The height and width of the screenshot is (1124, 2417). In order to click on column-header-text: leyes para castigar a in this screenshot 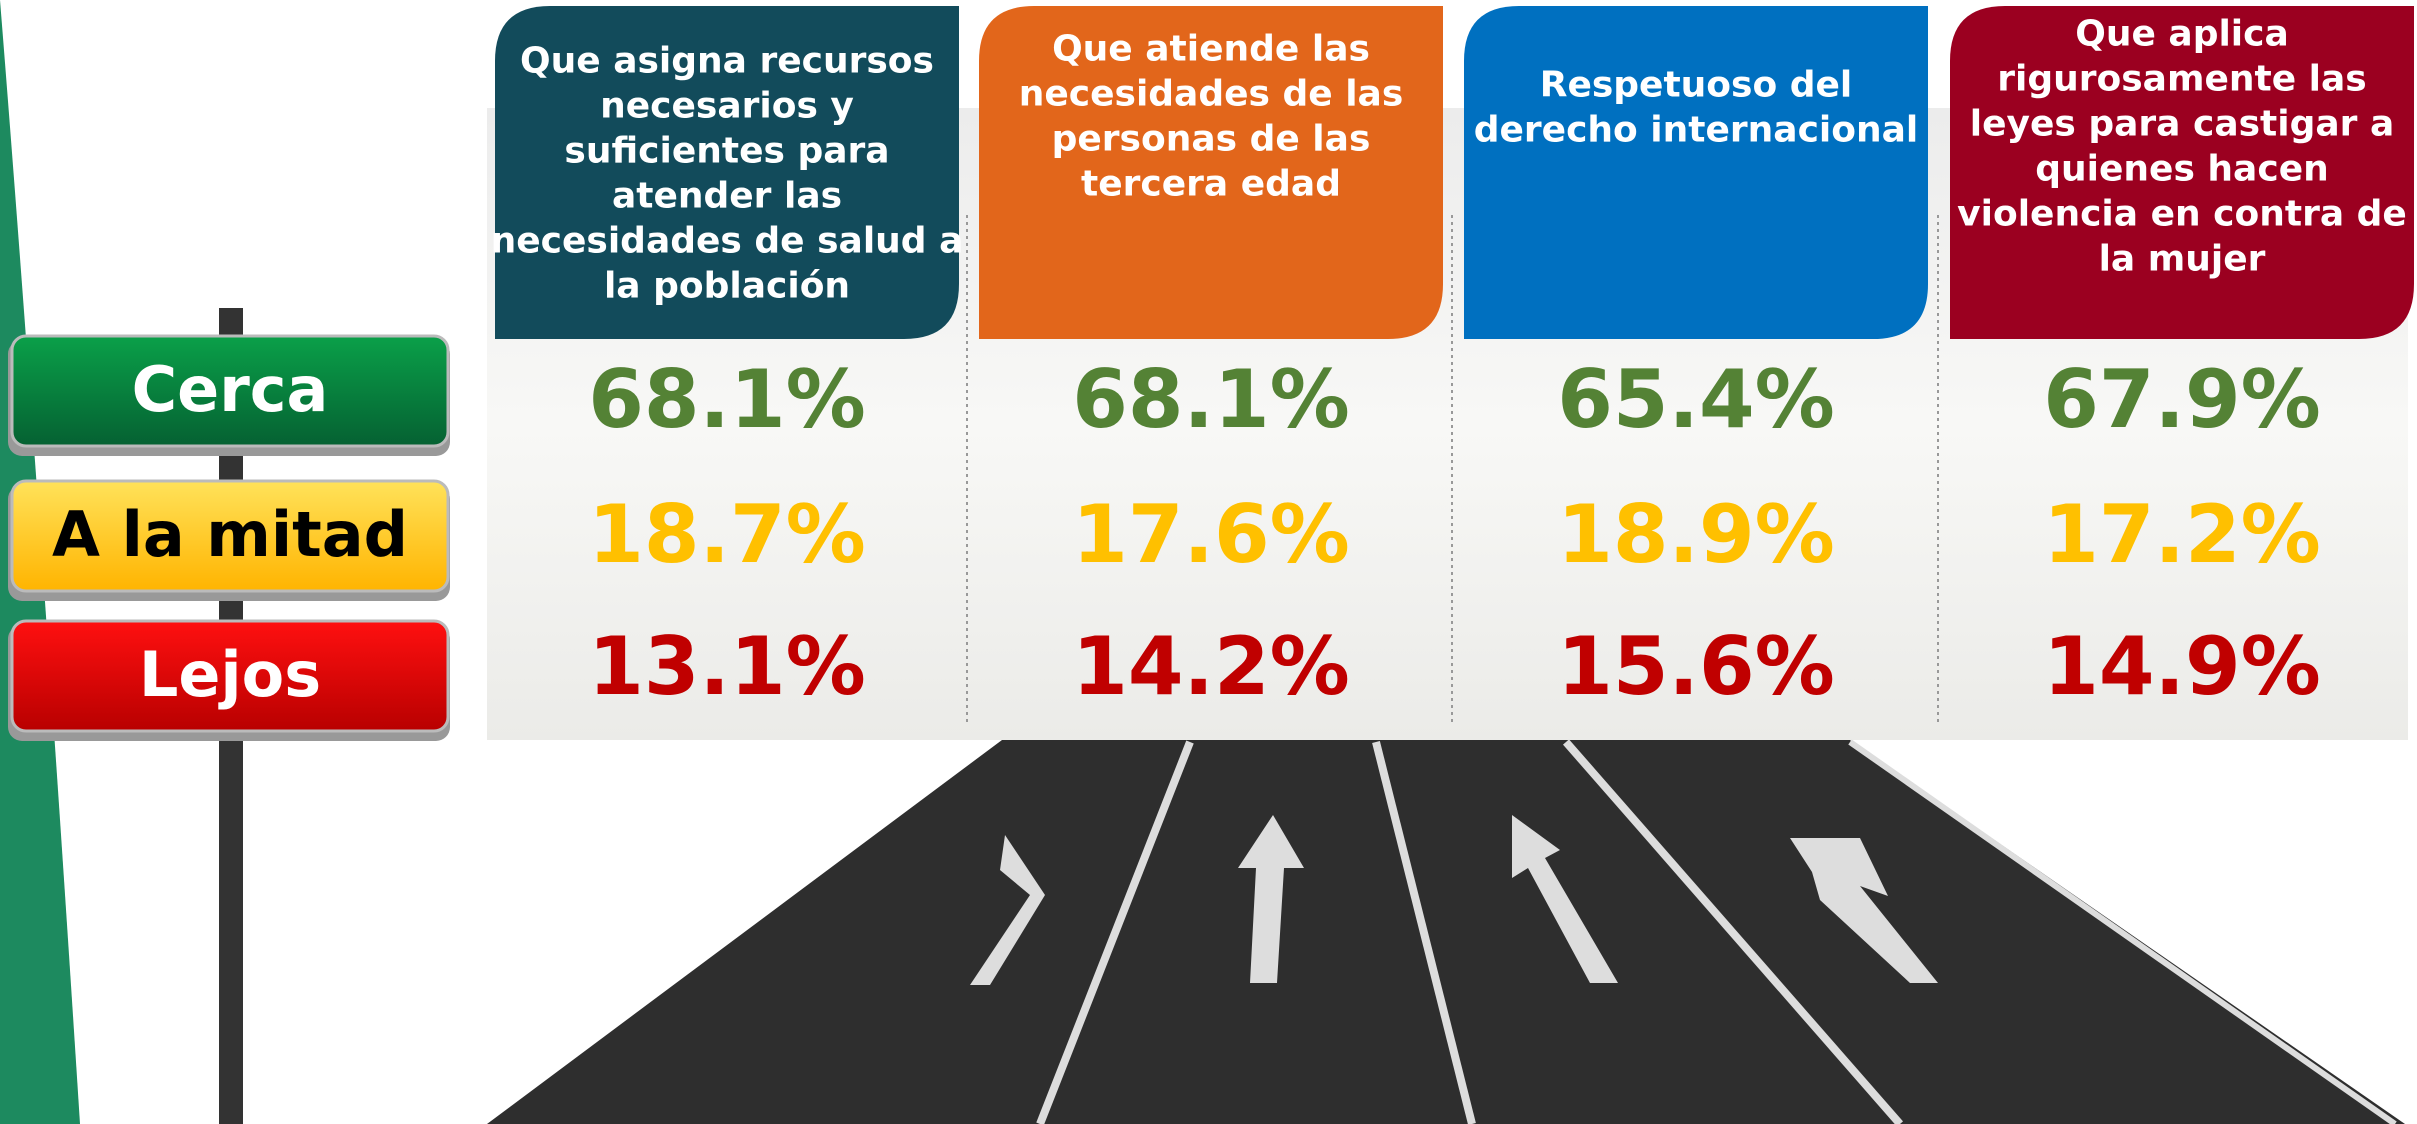, I will do `click(2182, 124)`.